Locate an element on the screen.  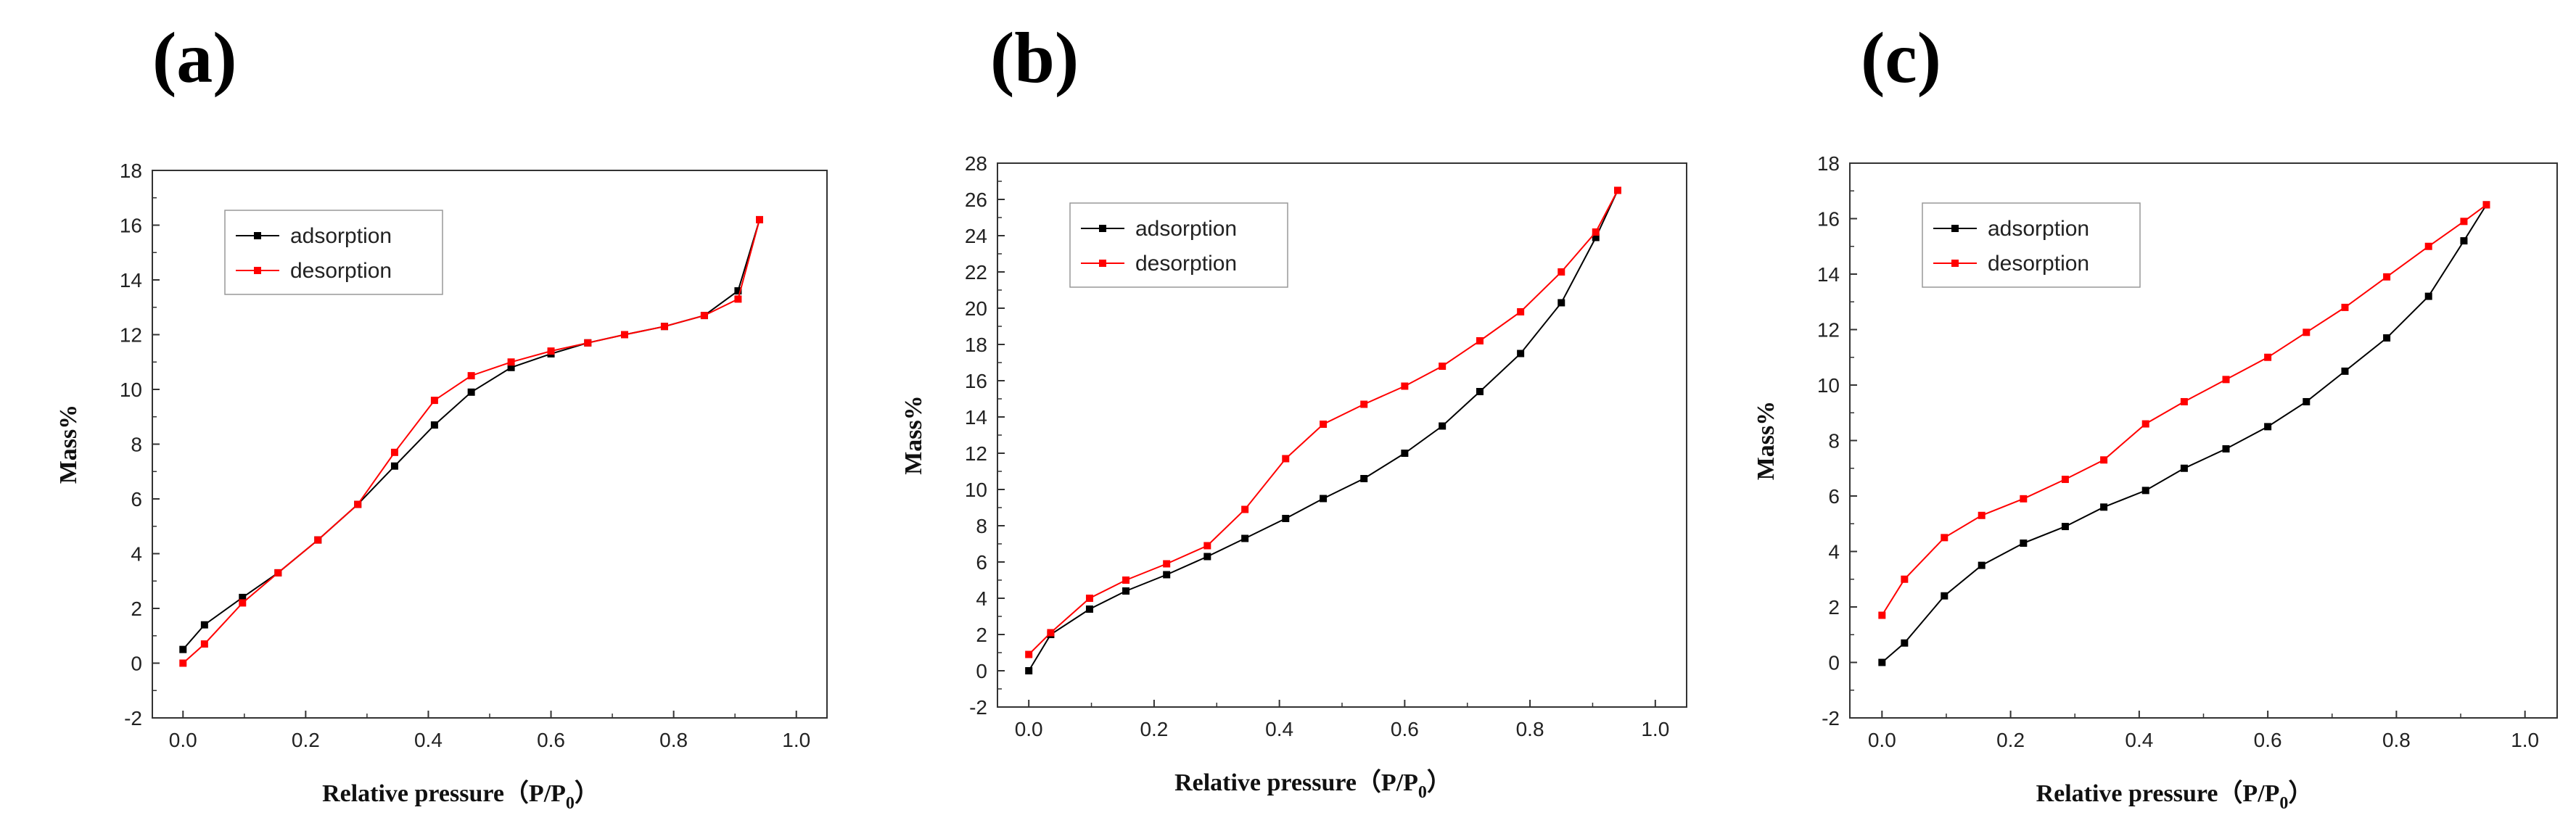
x-tick-label: 1.0 is located at coordinates (1655, 729).